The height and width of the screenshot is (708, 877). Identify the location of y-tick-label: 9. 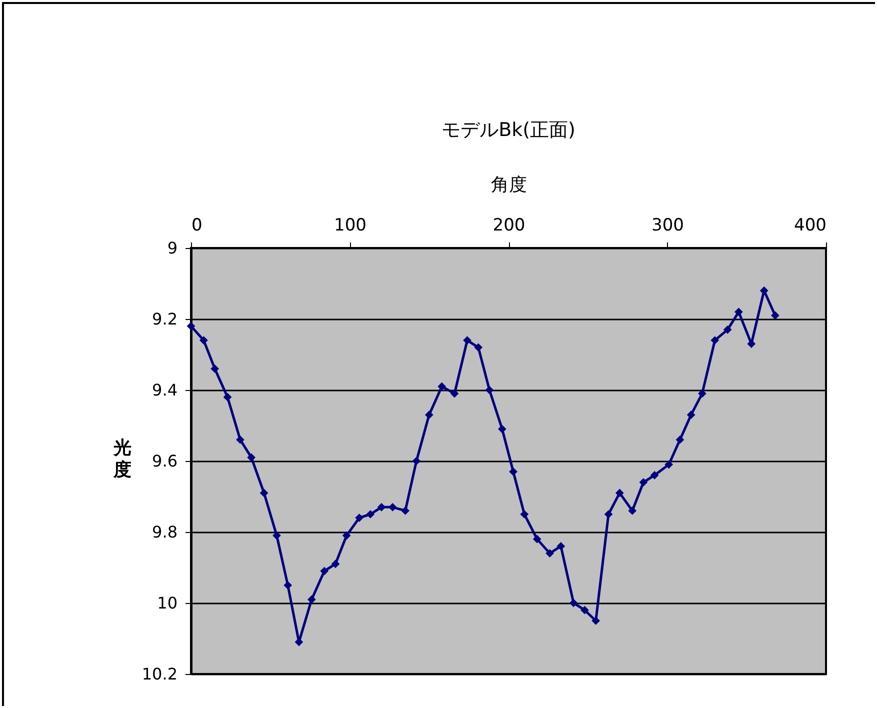
(172, 248).